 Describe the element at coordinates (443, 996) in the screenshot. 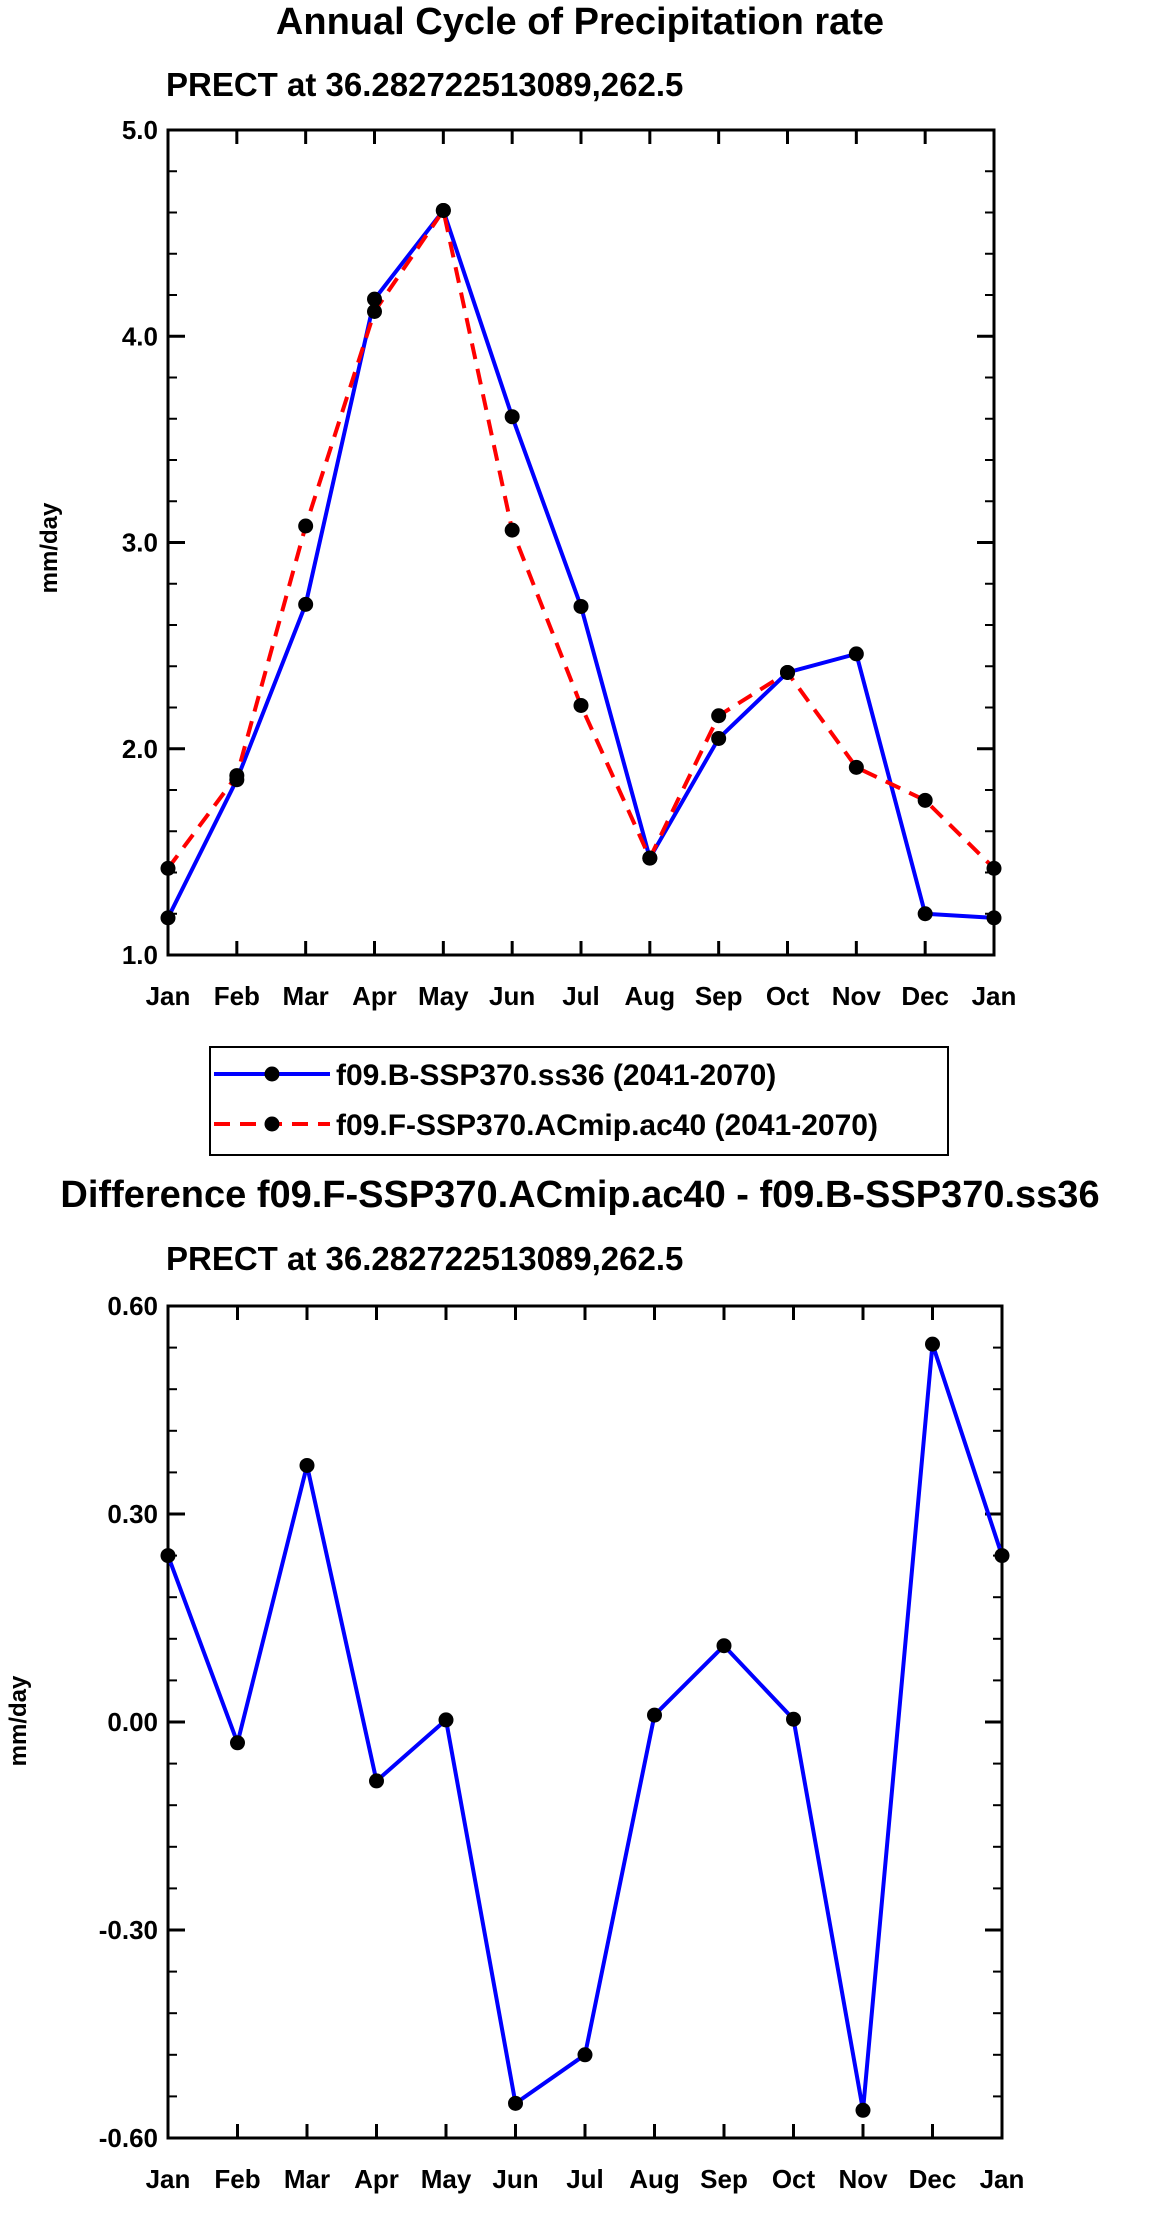

I see `top-xtick-label: May` at that location.